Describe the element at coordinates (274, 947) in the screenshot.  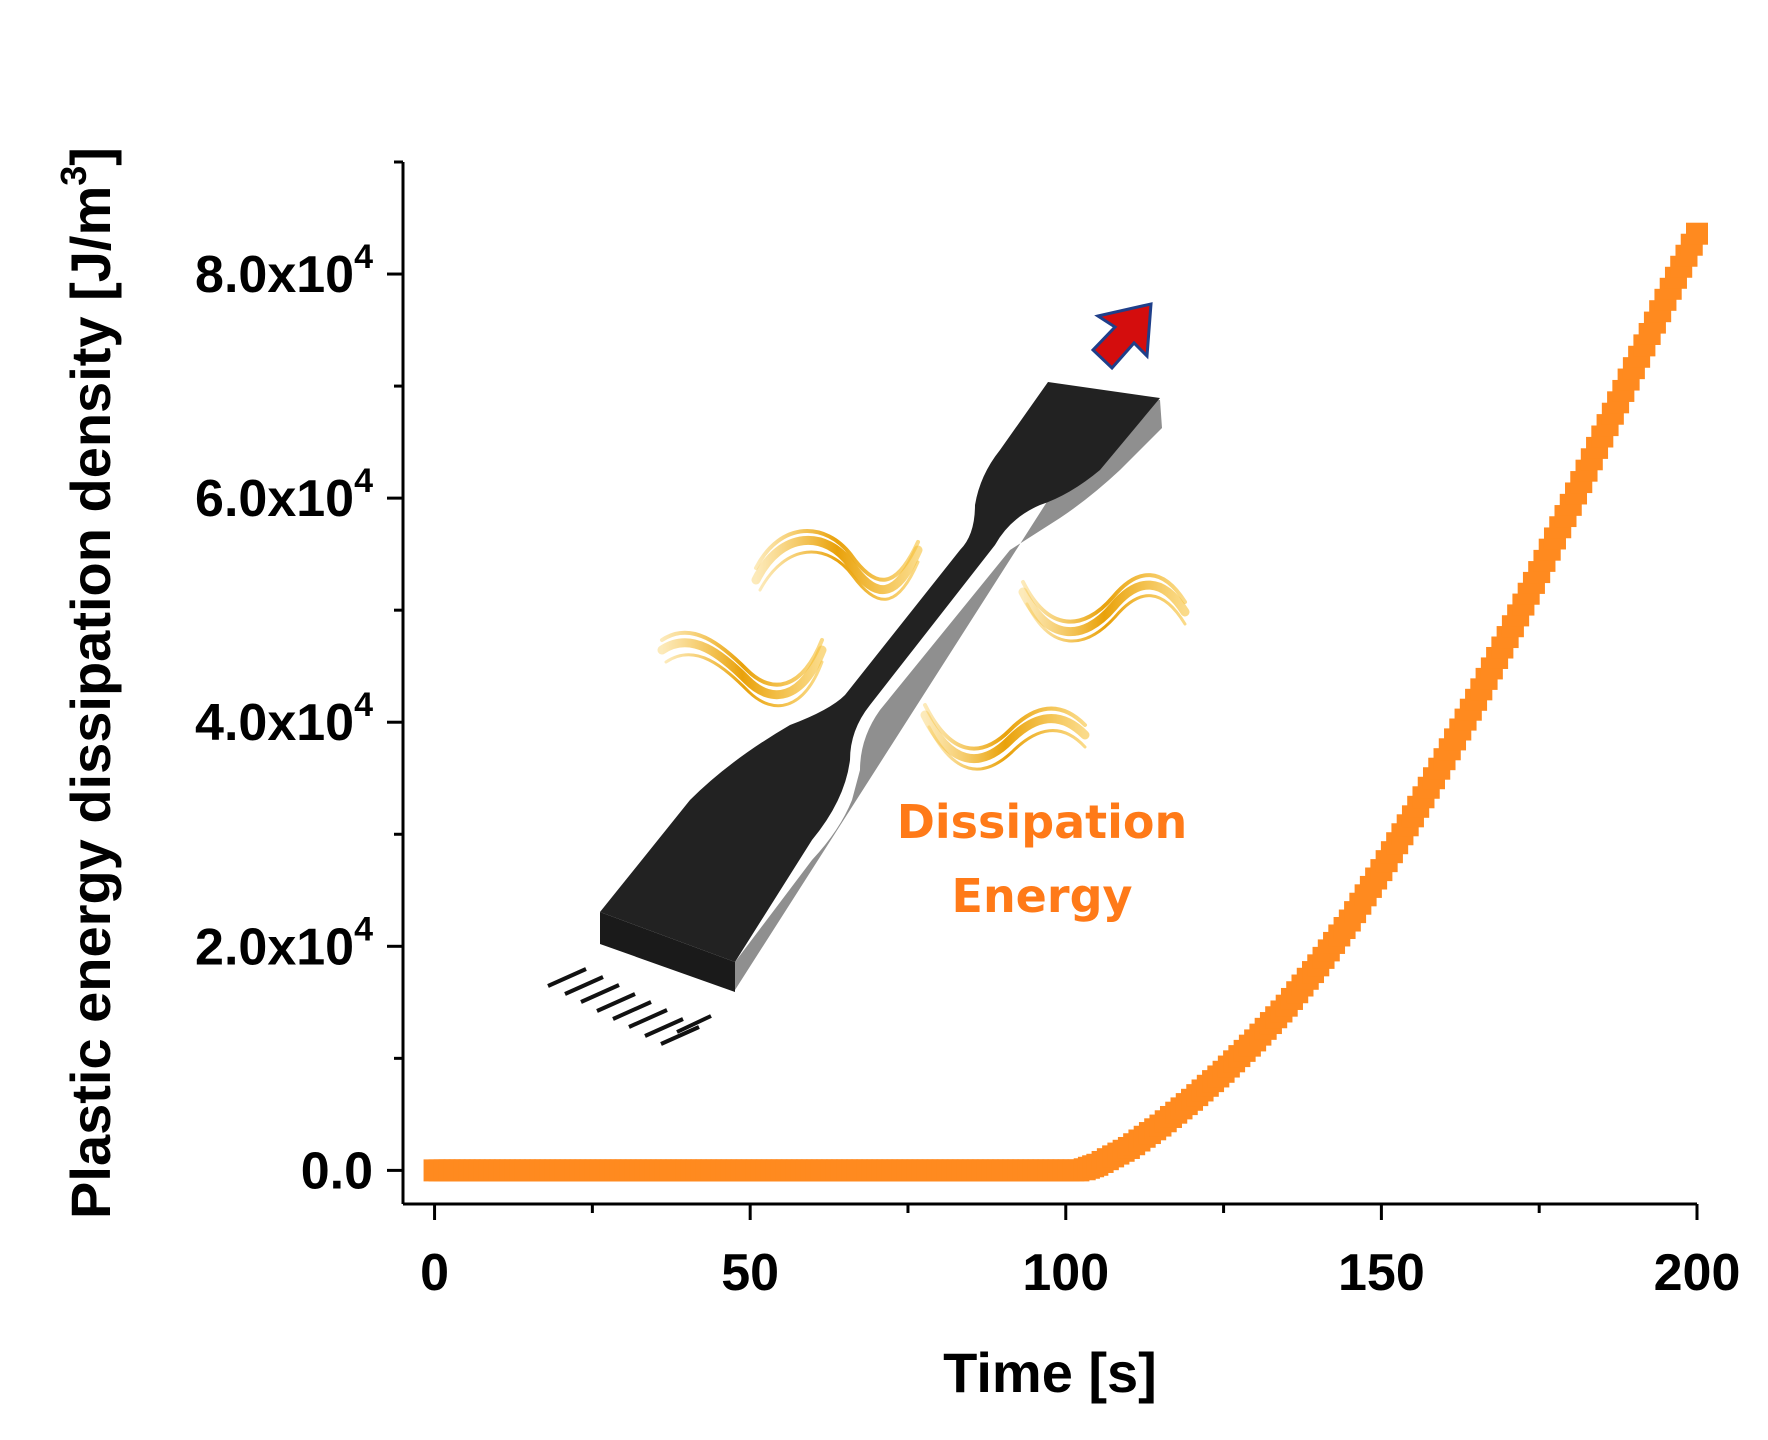
I see `y-tick-label-main: 2.0x10` at that location.